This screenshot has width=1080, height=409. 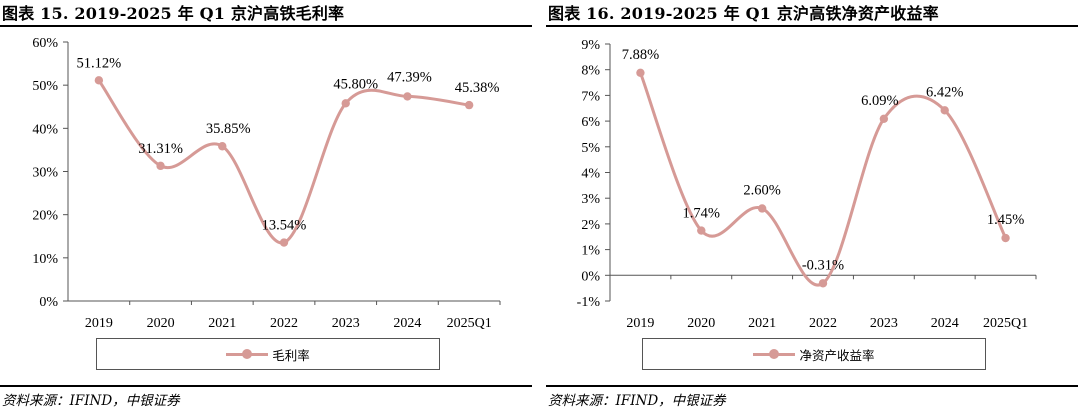 I want to click on y-tick-label: -1%, so click(x=589, y=302).